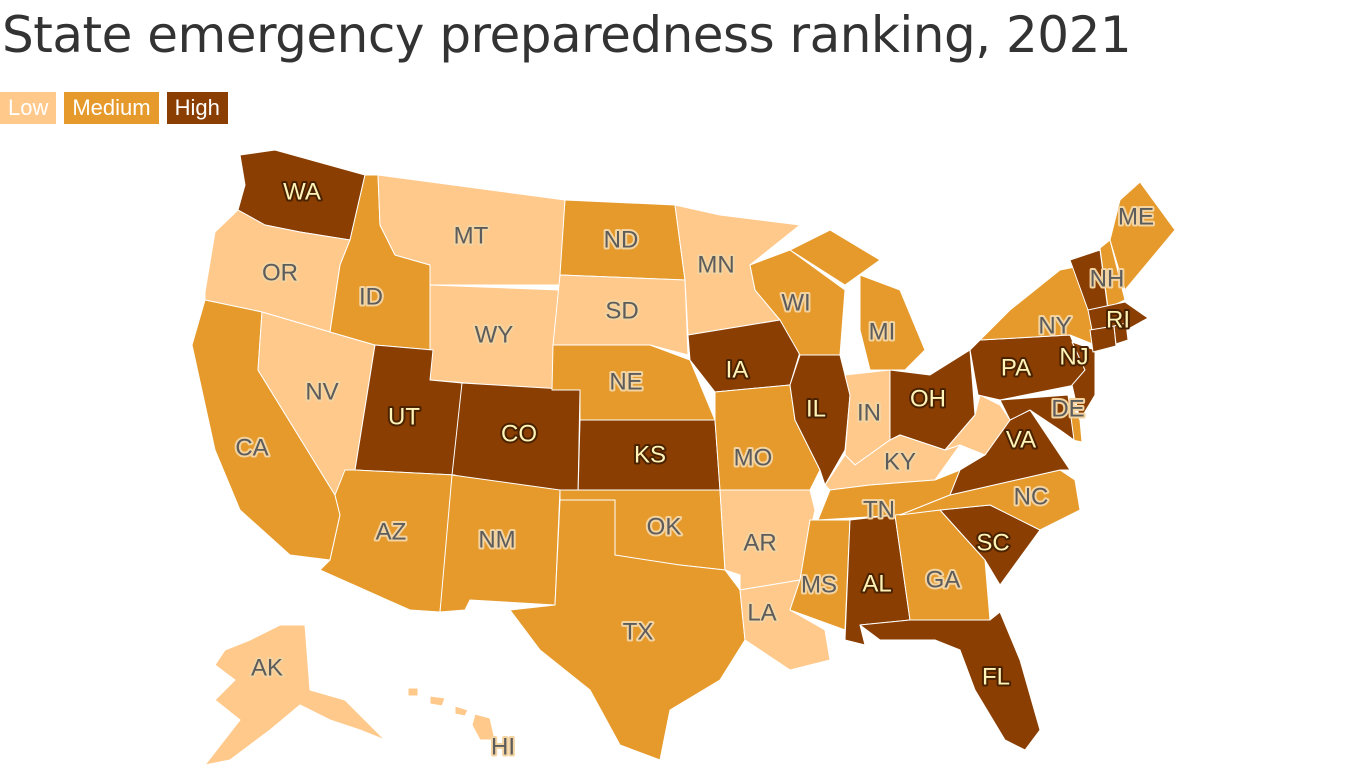 The image size is (1366, 768). Describe the element at coordinates (302, 191) in the screenshot. I see `state-label-wa: WA` at that location.